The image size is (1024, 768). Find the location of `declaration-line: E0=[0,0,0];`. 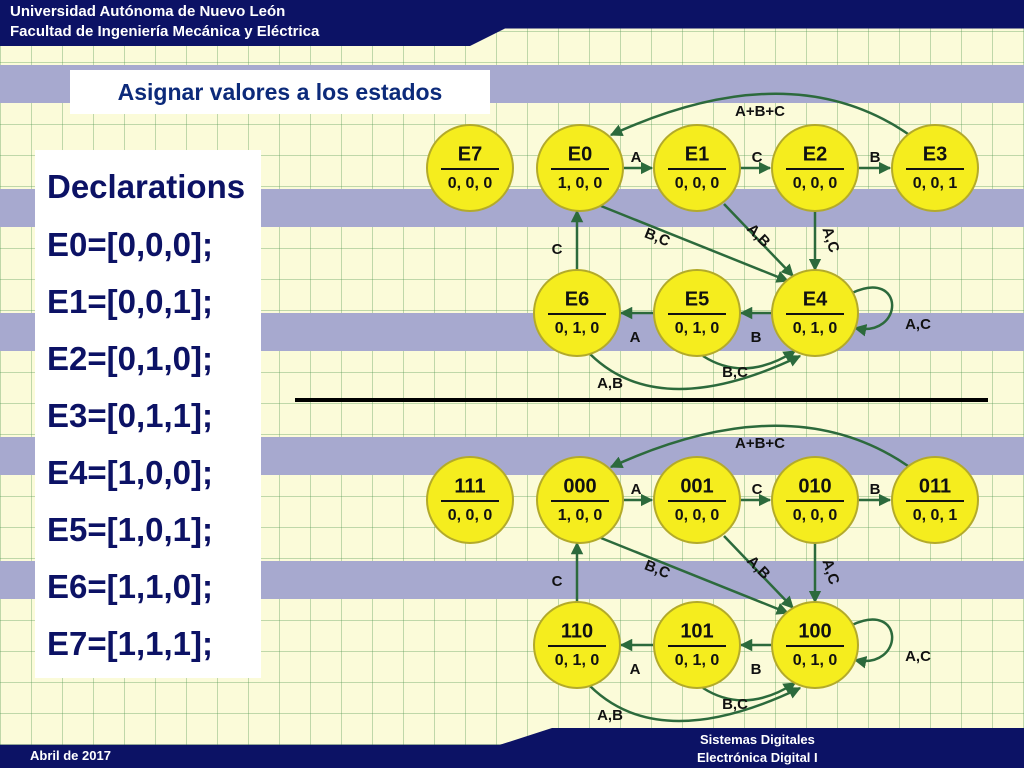

declaration-line: E0=[0,0,0]; is located at coordinates (130, 244).